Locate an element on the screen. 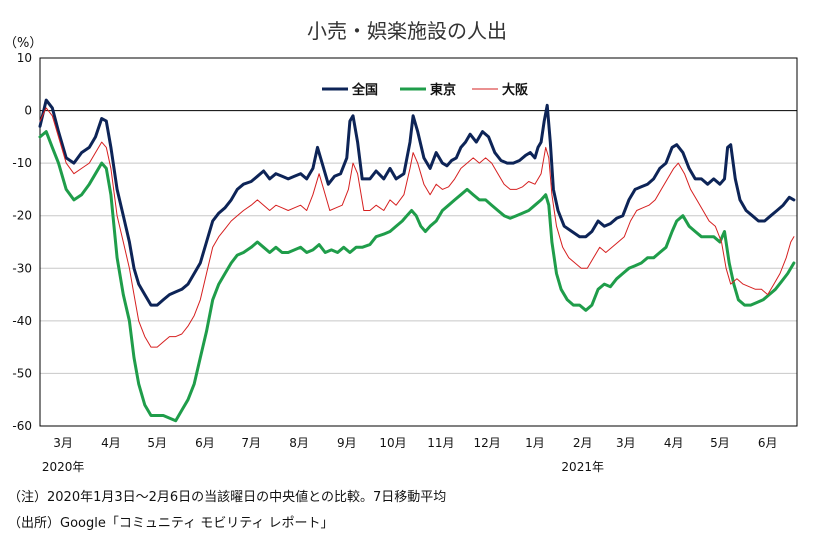 The image size is (815, 548). y-tick-label: -60 is located at coordinates (22, 426).